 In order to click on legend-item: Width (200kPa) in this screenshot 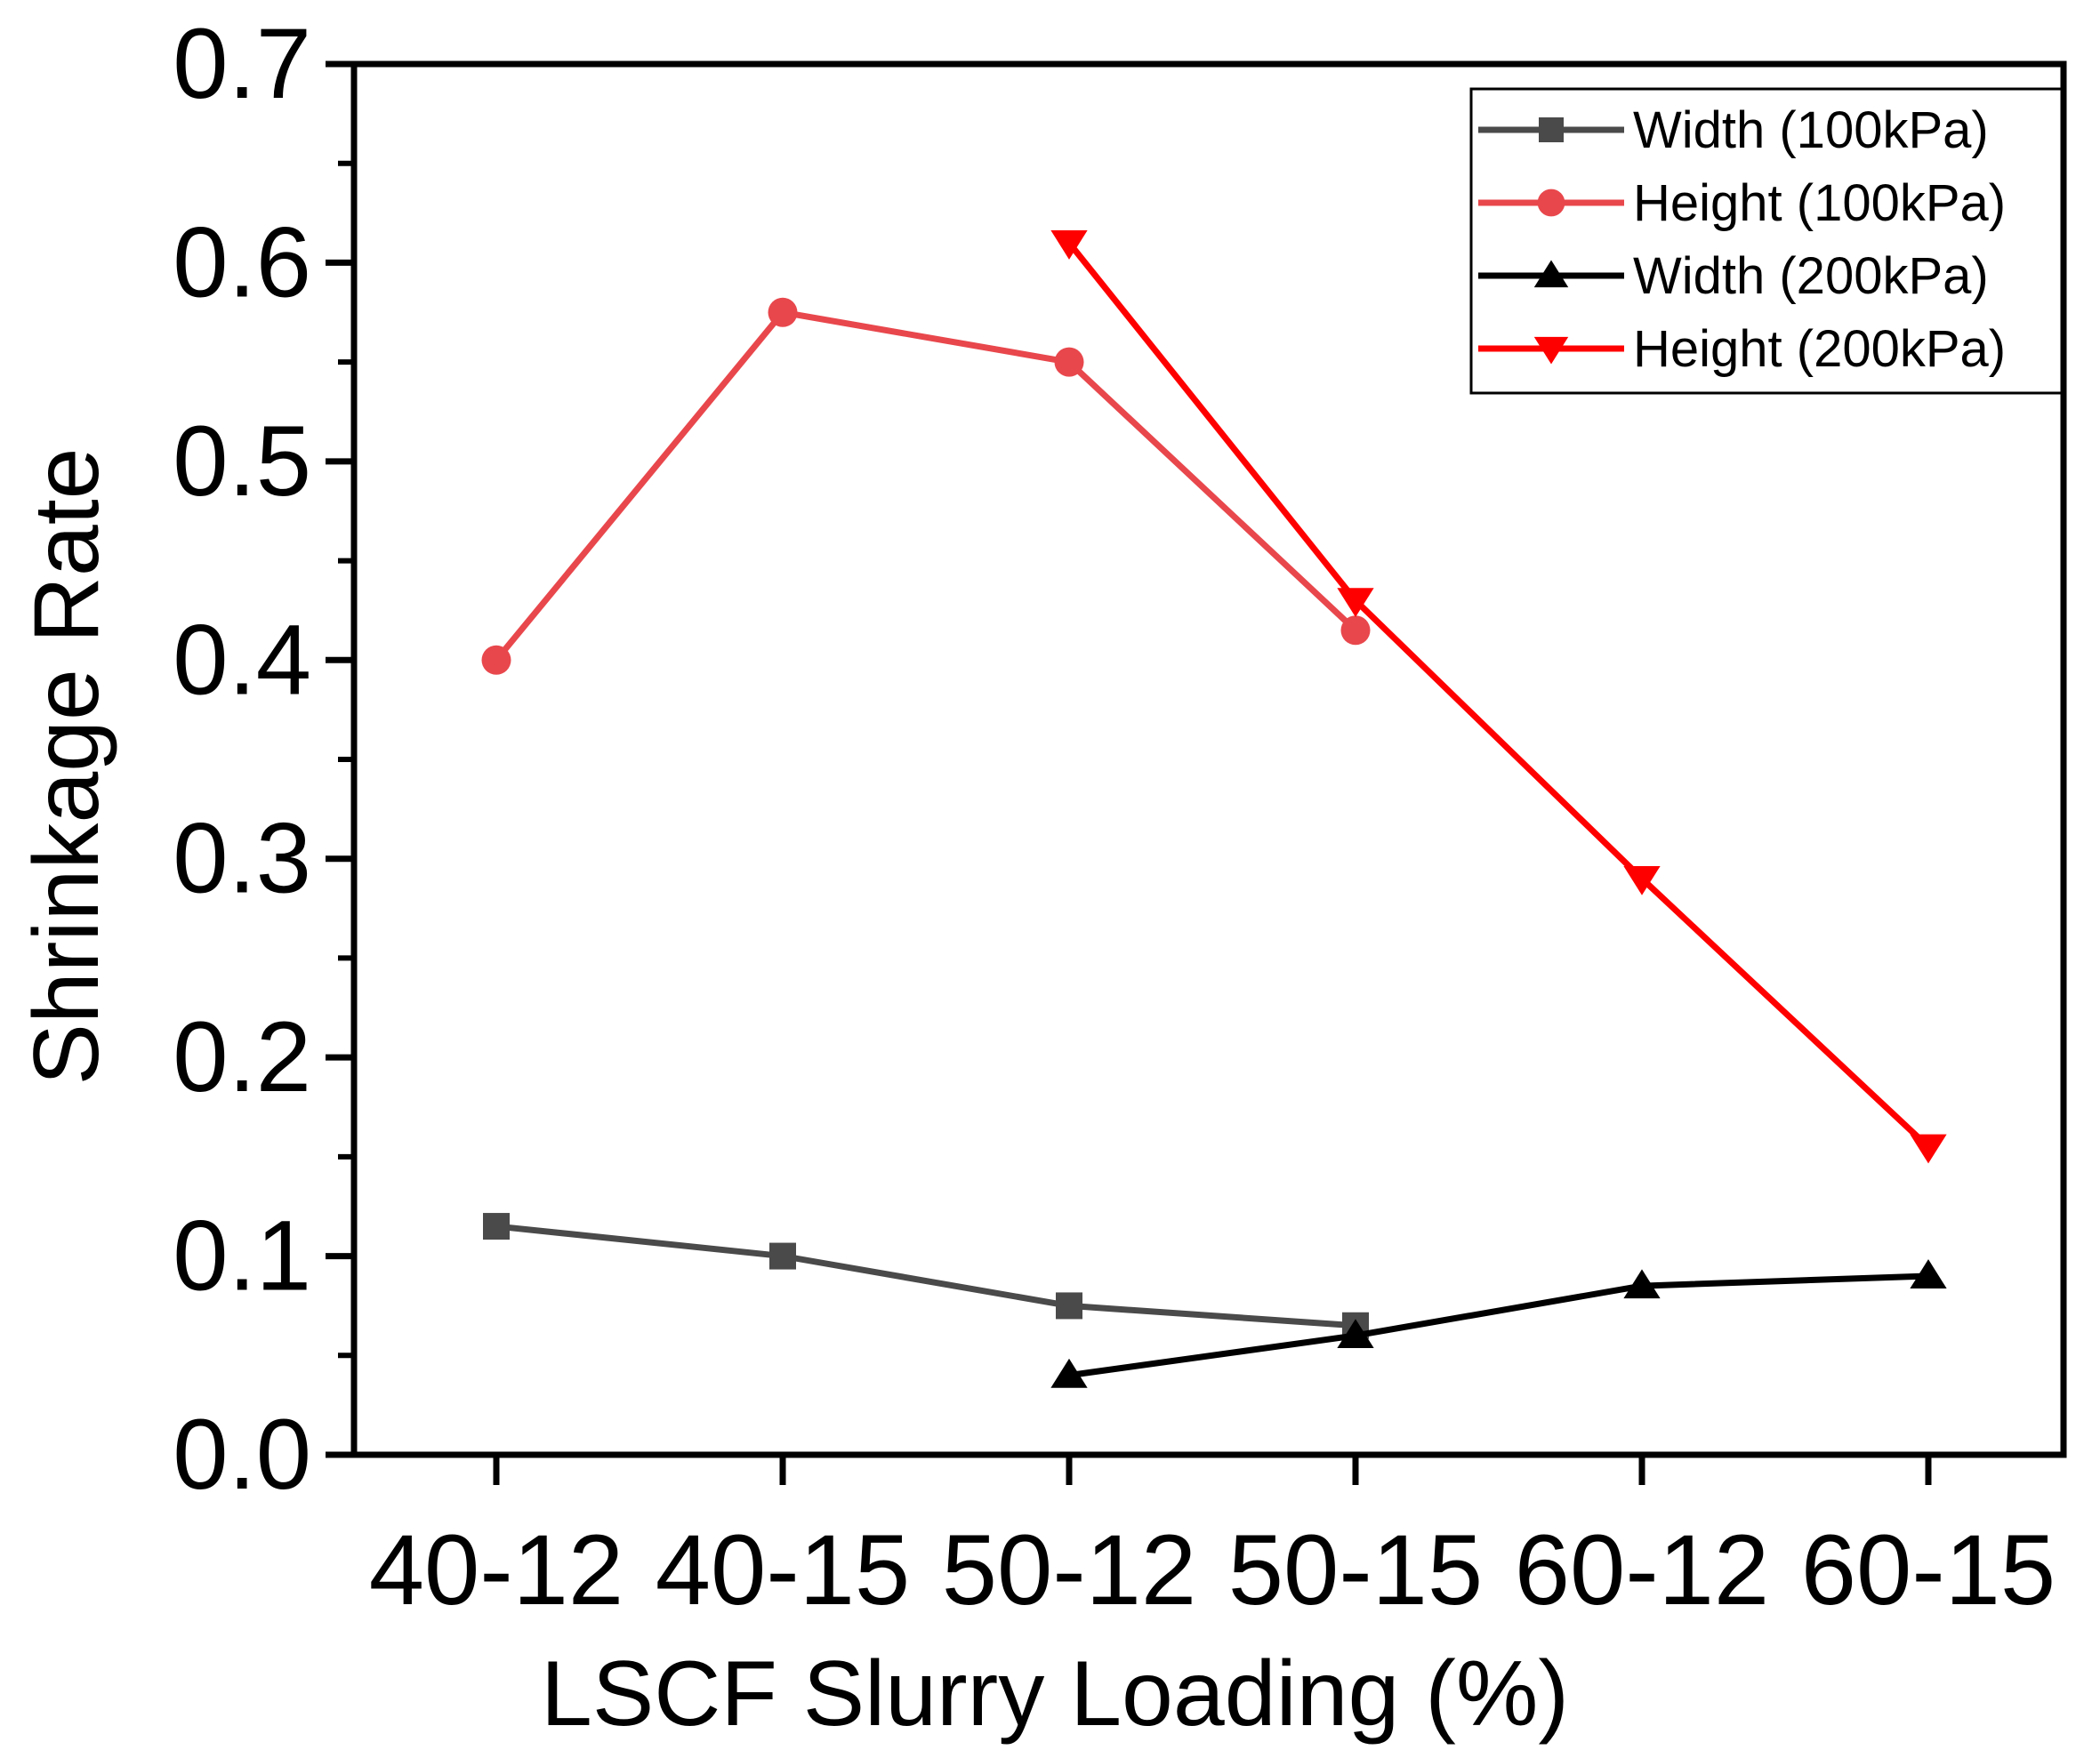, I will do `click(1733, 276)`.